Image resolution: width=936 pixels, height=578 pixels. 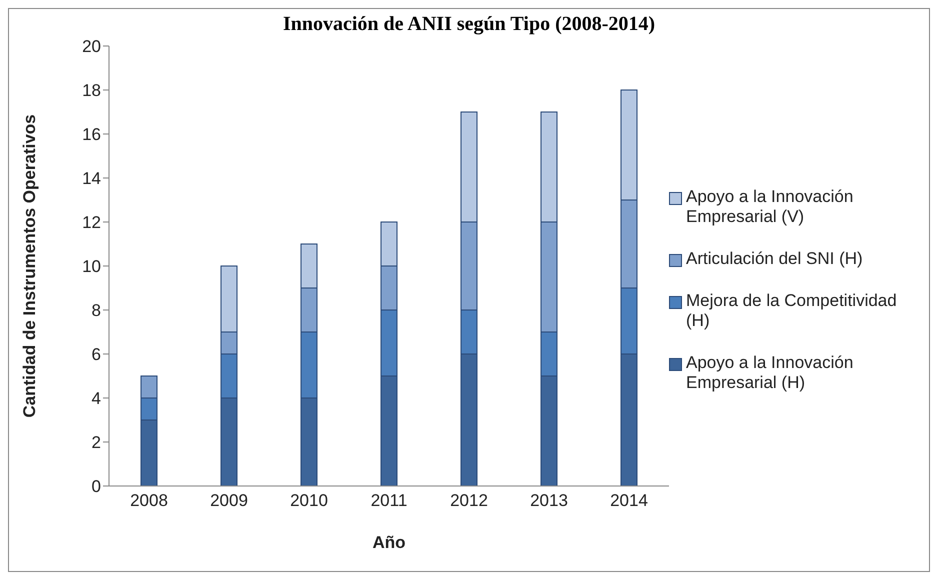 I want to click on y-tick-label: 2, so click(x=96, y=442).